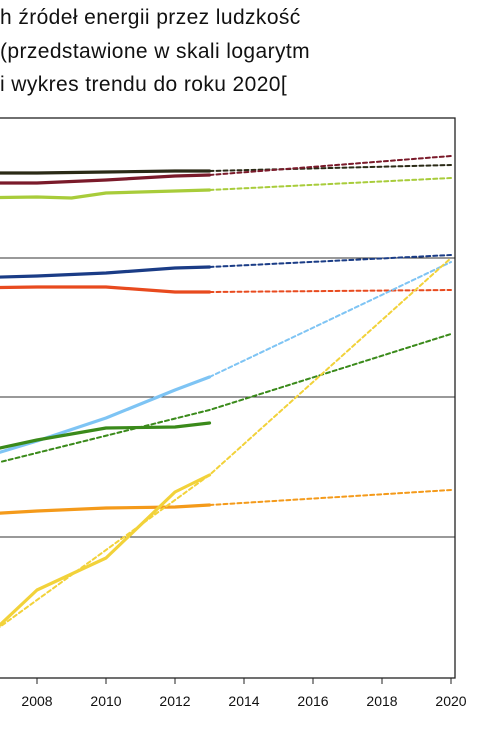 This screenshot has width=480, height=750. What do you see at coordinates (312, 701) in the screenshot?
I see `x-tick-label-2016: 2016` at bounding box center [312, 701].